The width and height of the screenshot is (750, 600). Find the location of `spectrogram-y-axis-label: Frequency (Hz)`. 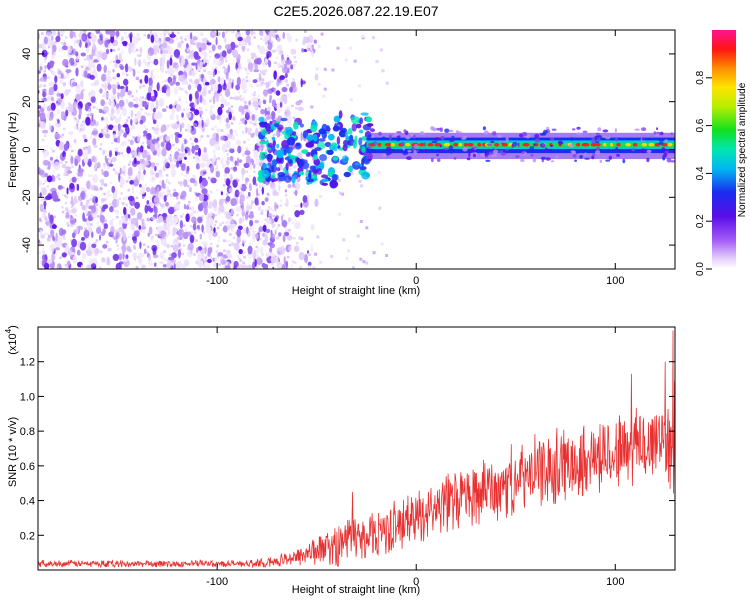

spectrogram-y-axis-label: Frequency (Hz) is located at coordinates (13, 150).